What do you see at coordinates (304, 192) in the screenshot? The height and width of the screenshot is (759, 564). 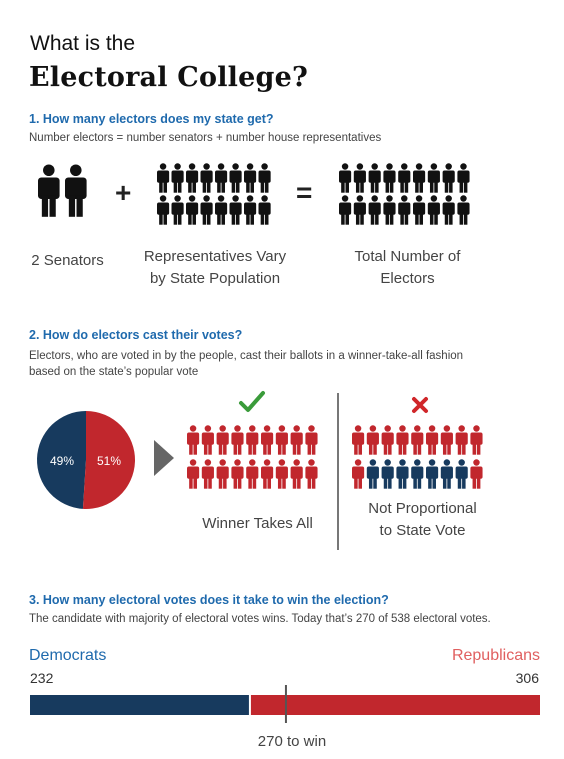 I see `equals-sign: =` at bounding box center [304, 192].